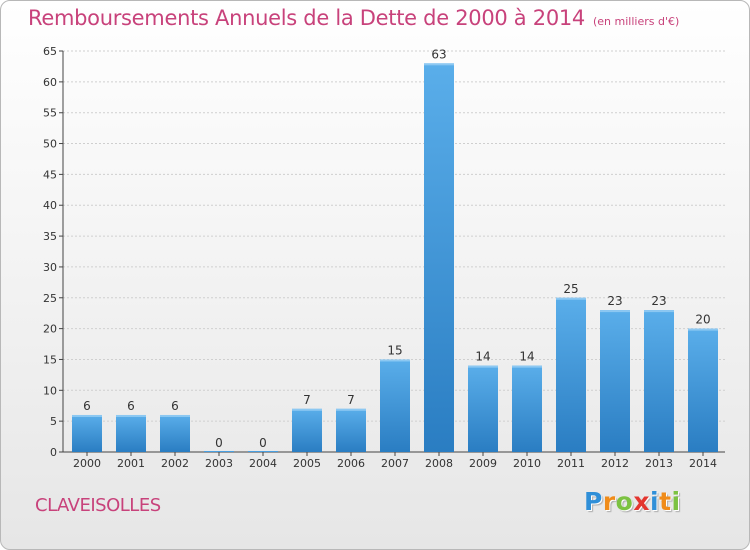  I want to click on x-tick-label: 2003, so click(219, 463).